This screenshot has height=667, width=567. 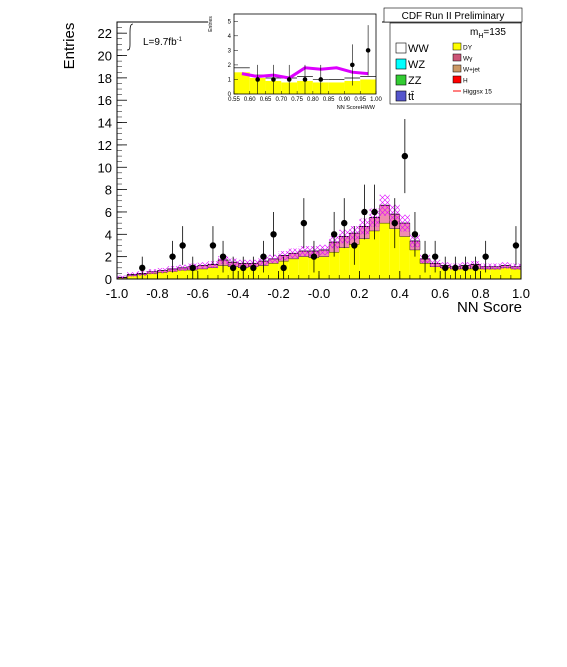 What do you see at coordinates (130, 37) in the screenshot?
I see `integral-icon` at bounding box center [130, 37].